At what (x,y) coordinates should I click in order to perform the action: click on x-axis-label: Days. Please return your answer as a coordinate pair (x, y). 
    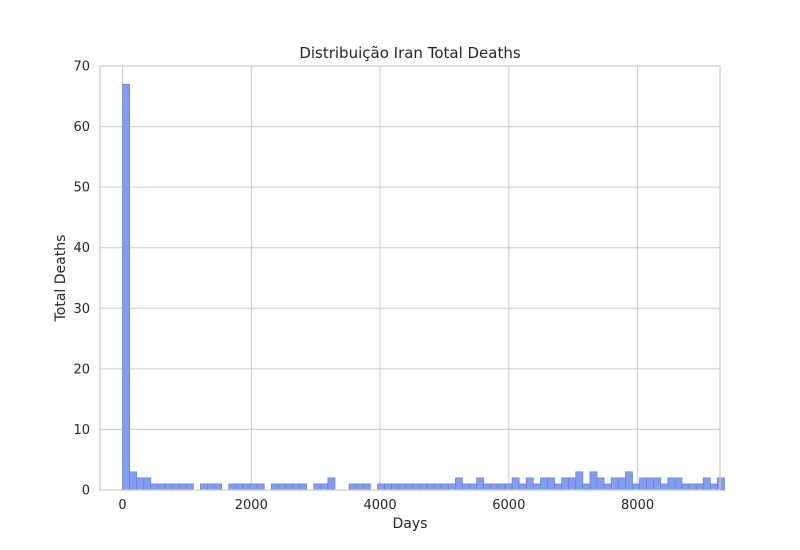
    Looking at the image, I should click on (410, 524).